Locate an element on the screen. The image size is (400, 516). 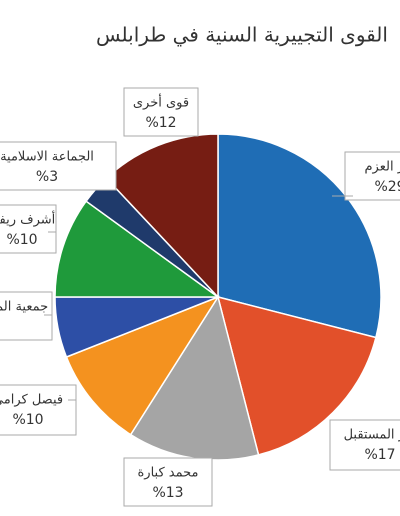
value-label: %17 is located at coordinates (379, 455).